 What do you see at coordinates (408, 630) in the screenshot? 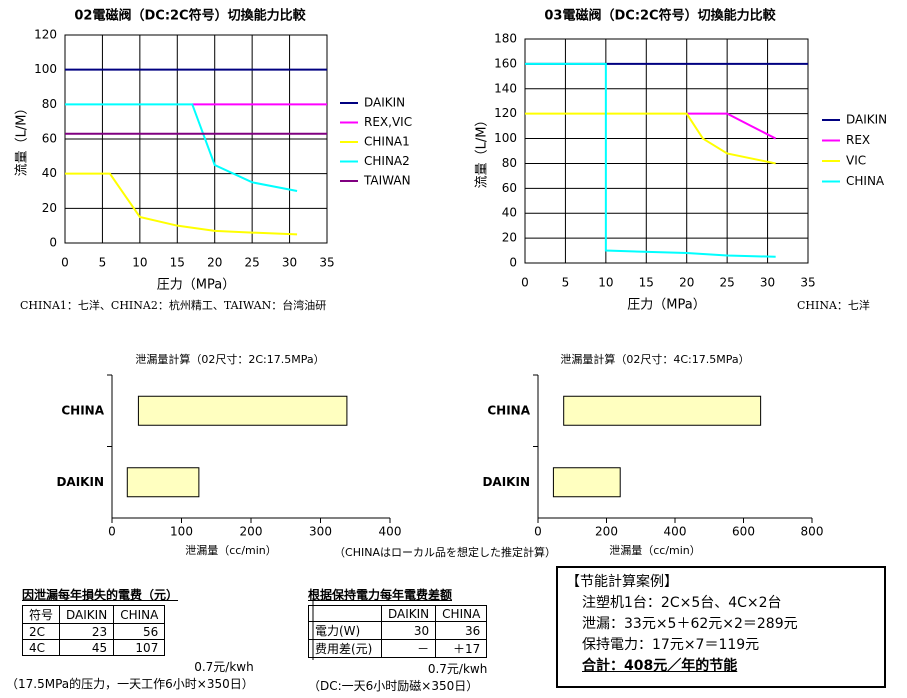
I see `cell: 30` at bounding box center [408, 630].